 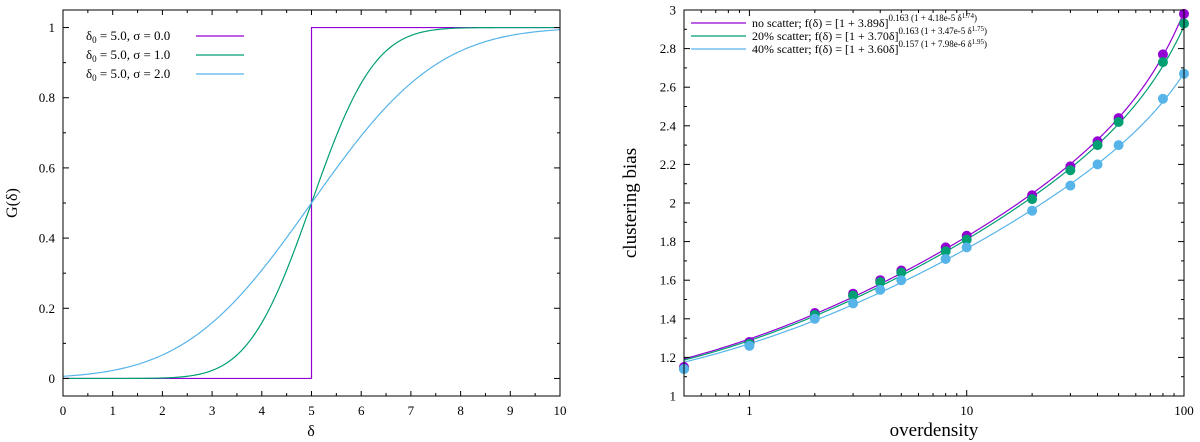 I want to click on left-x-tick-label: 10, so click(x=560, y=410).